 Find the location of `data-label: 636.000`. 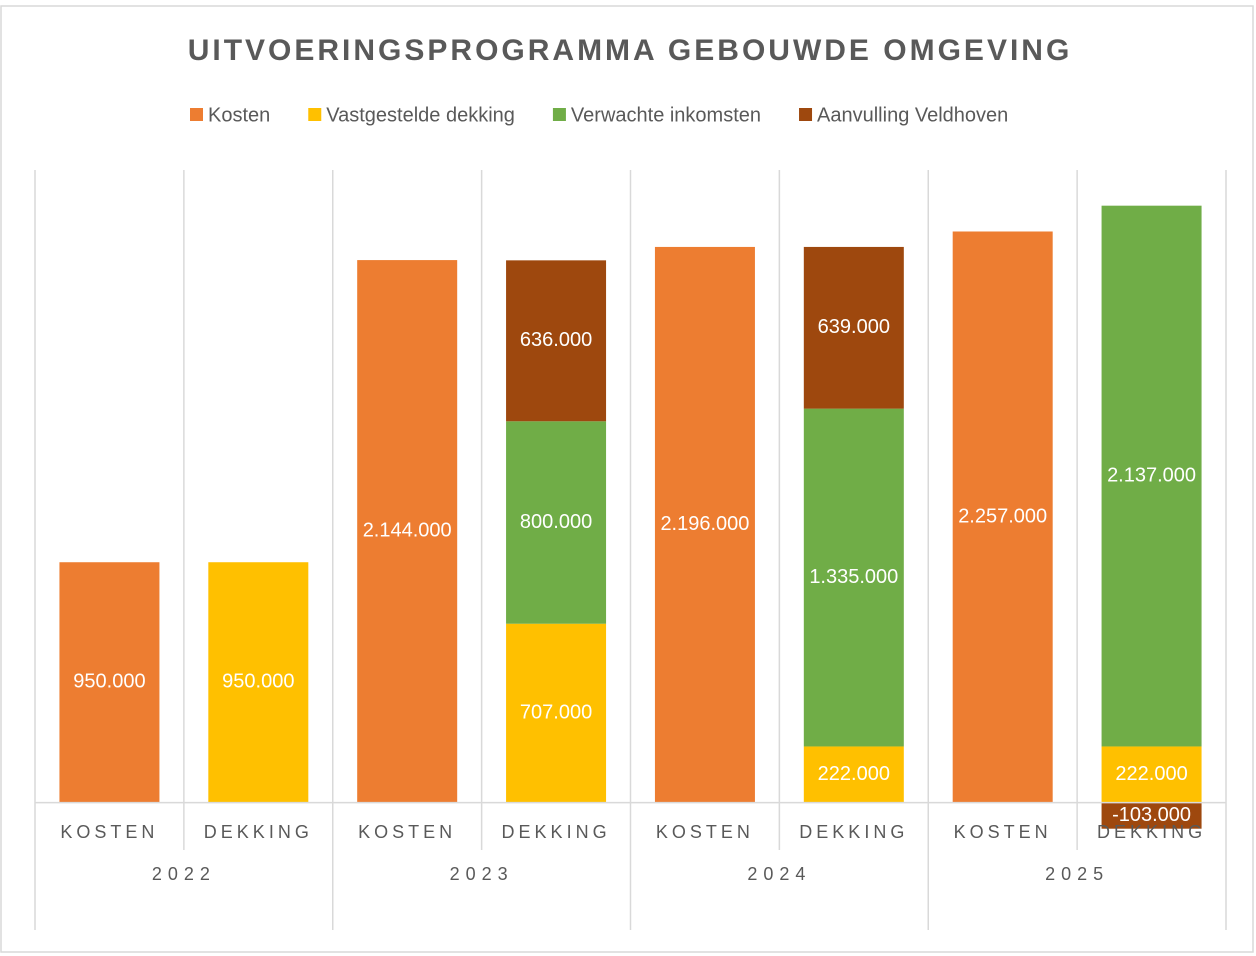

data-label: 636.000 is located at coordinates (556, 340).